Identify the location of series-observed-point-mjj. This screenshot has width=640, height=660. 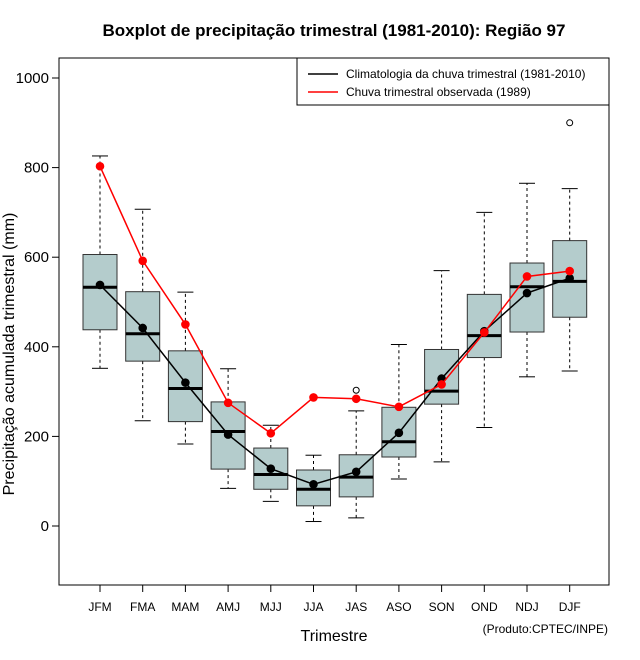
(271, 433).